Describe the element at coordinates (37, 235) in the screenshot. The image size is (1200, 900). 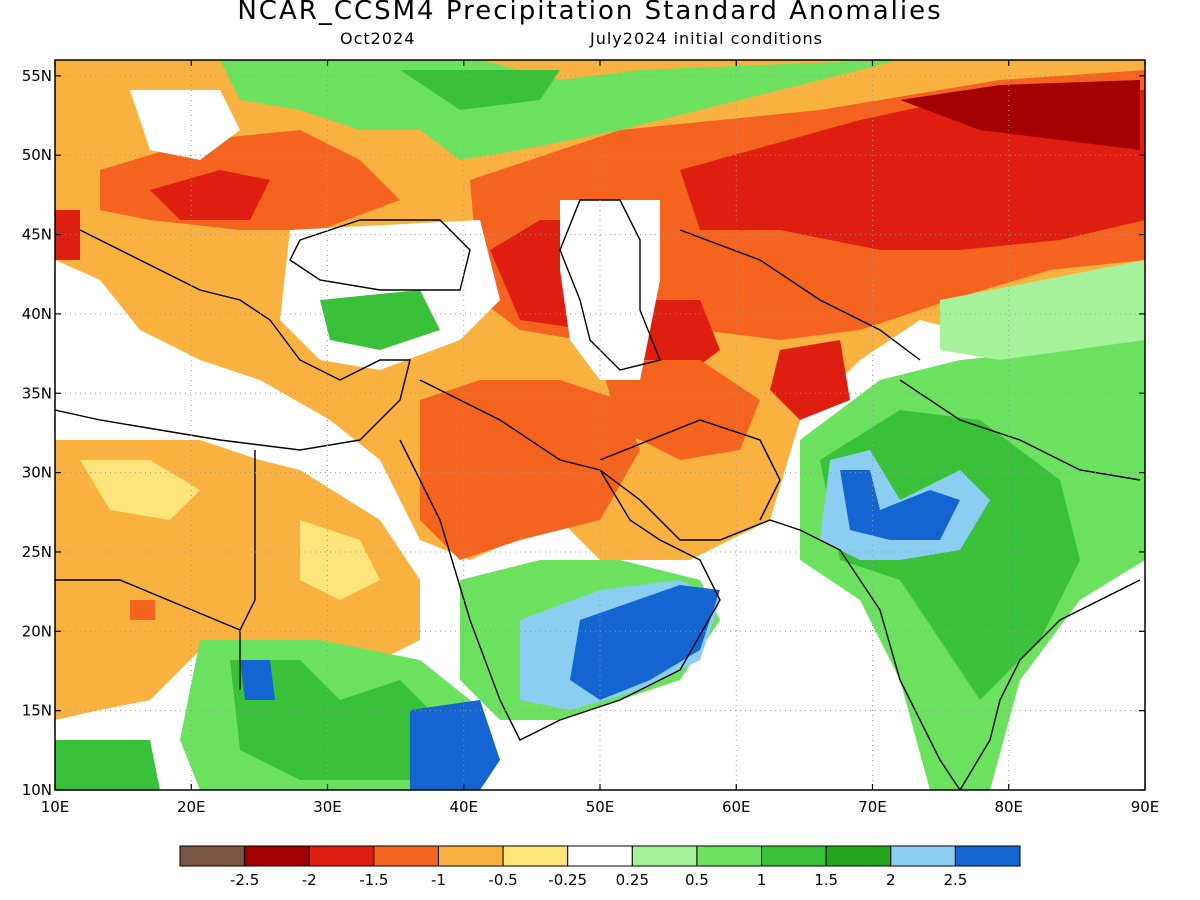
I see `lat-tick-label: 45N` at that location.